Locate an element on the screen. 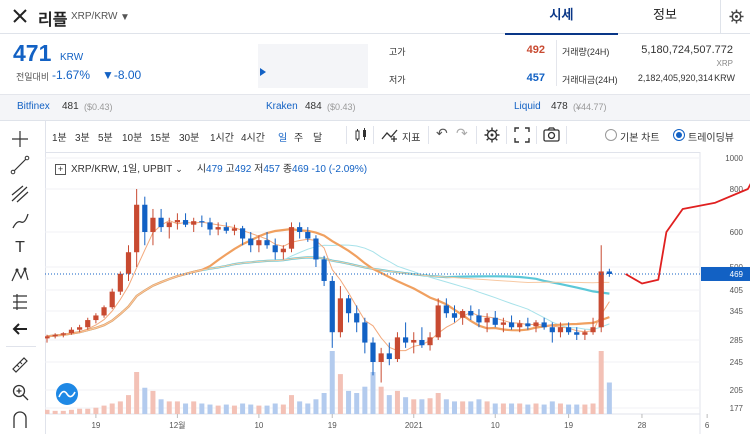 This screenshot has width=750, height=434. indicator-icon is located at coordinates (390, 135).